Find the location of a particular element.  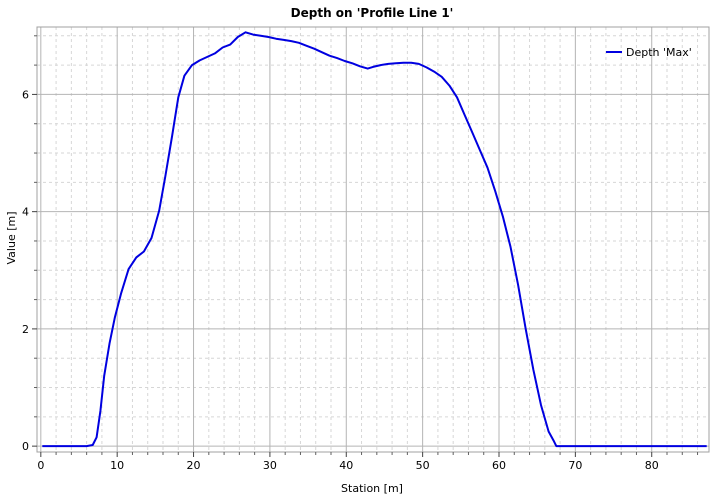

y-tick-label: 0 is located at coordinates (25, 446).